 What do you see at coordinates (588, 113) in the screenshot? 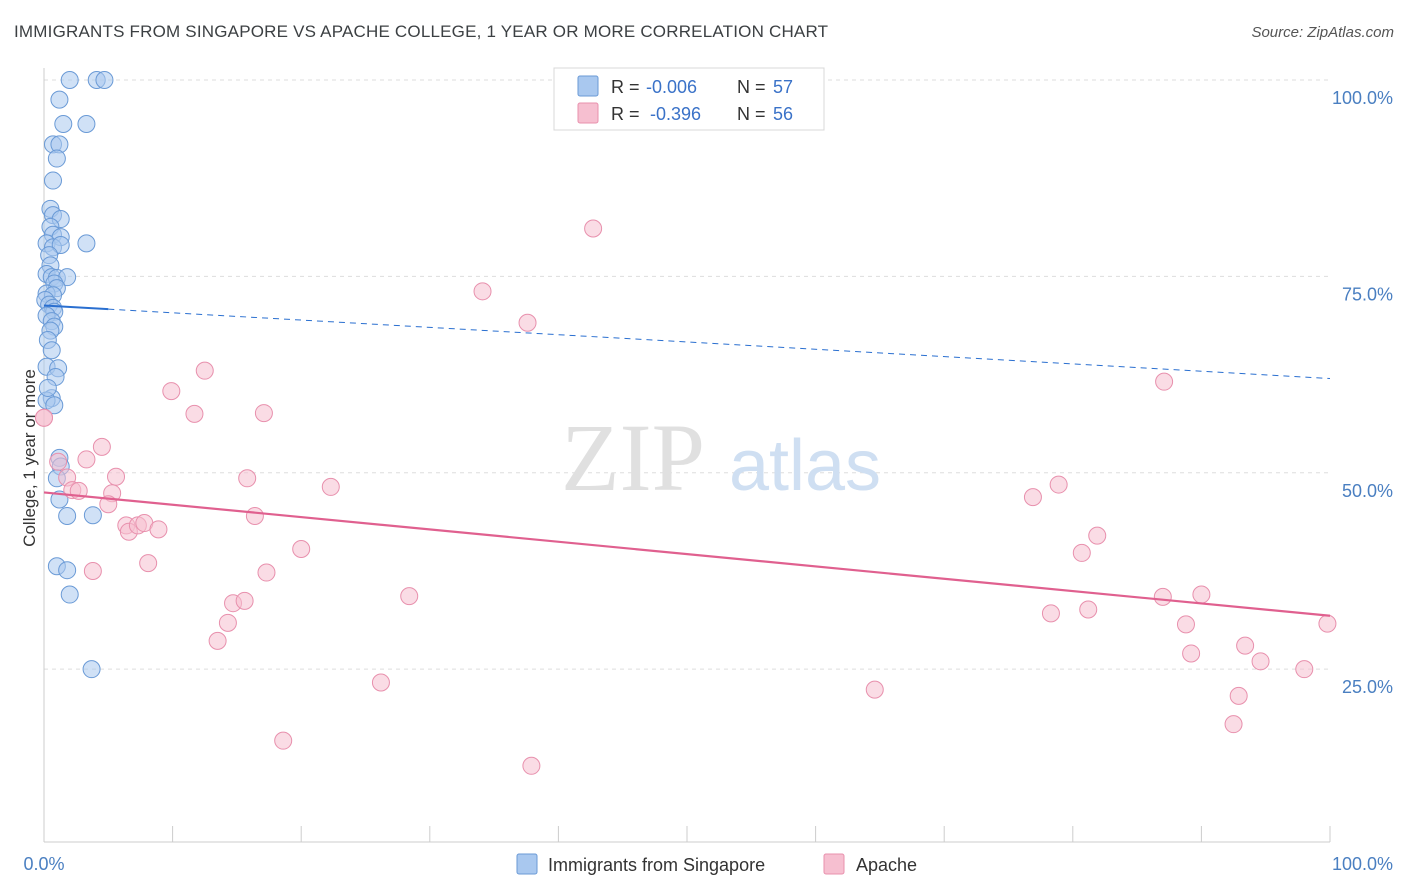
I see `legend-swatch-pink` at bounding box center [588, 113].